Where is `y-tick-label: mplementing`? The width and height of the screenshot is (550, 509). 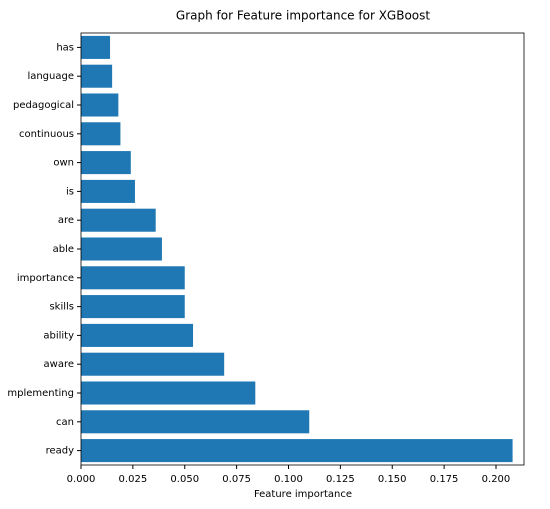 y-tick-label: mplementing is located at coordinates (40, 393).